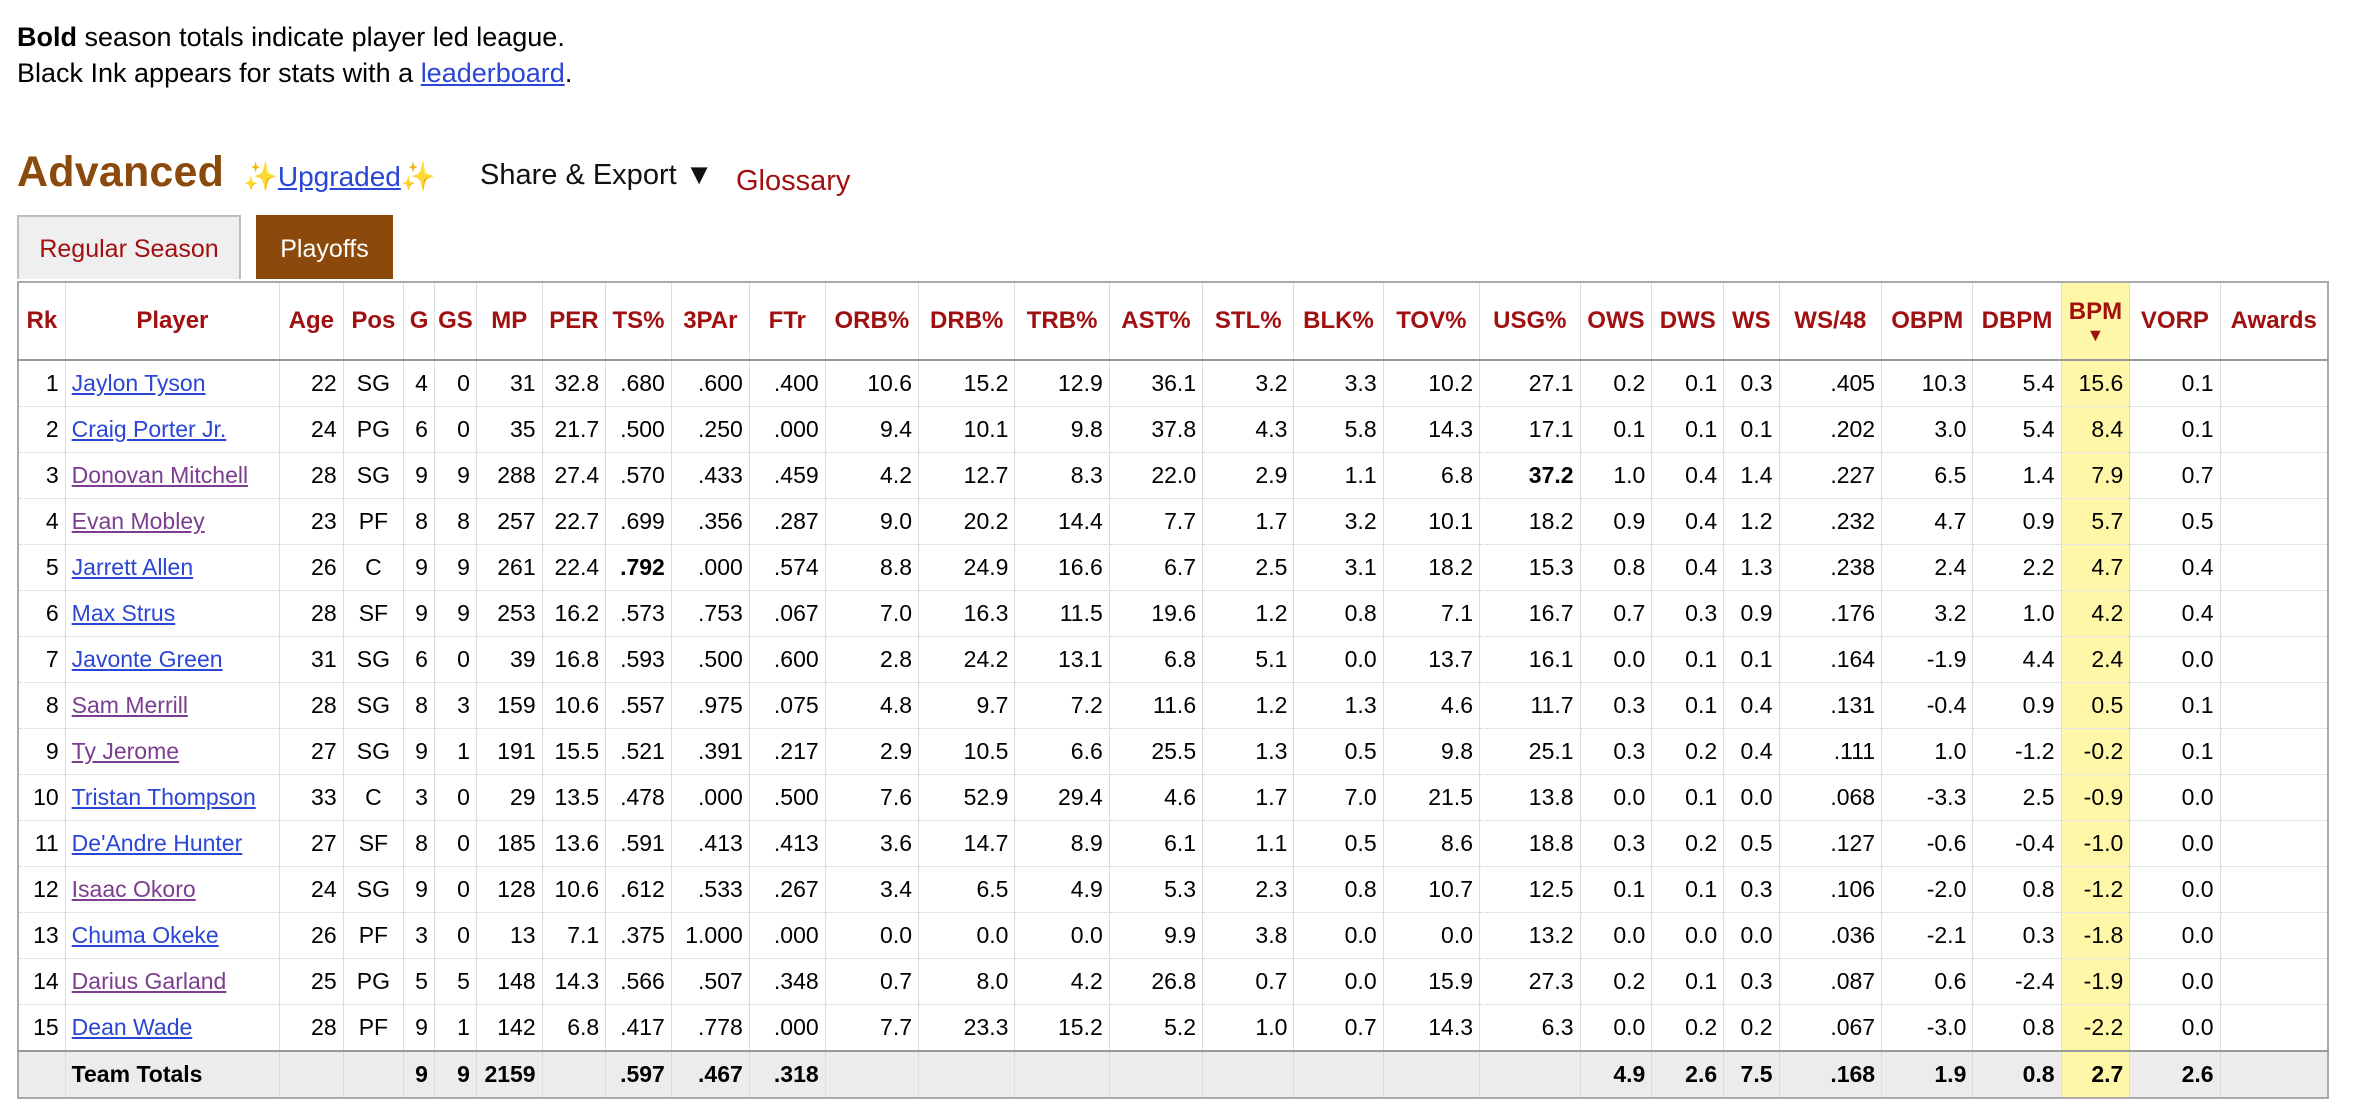  Describe the element at coordinates (138, 383) in the screenshot. I see `player-link: Jaylon Tyson` at that location.